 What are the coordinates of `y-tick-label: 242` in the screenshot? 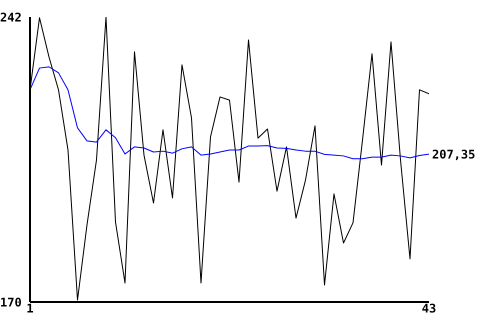 It's located at (11, 17).